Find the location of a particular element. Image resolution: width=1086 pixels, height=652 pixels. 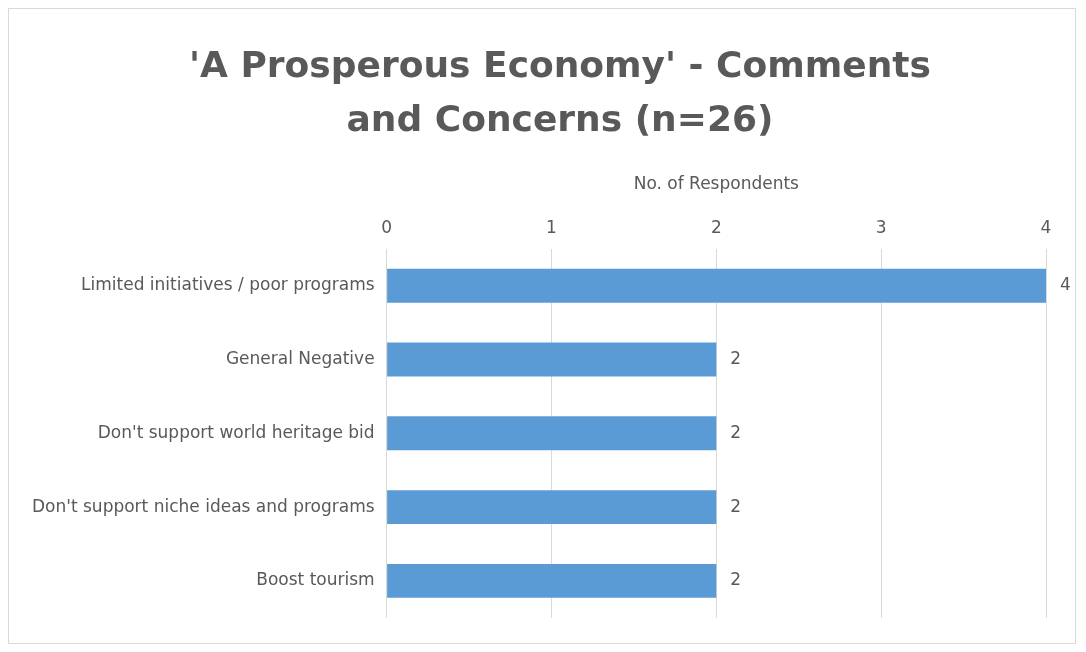

y-tick-label: Boost tourism is located at coordinates (315, 579).